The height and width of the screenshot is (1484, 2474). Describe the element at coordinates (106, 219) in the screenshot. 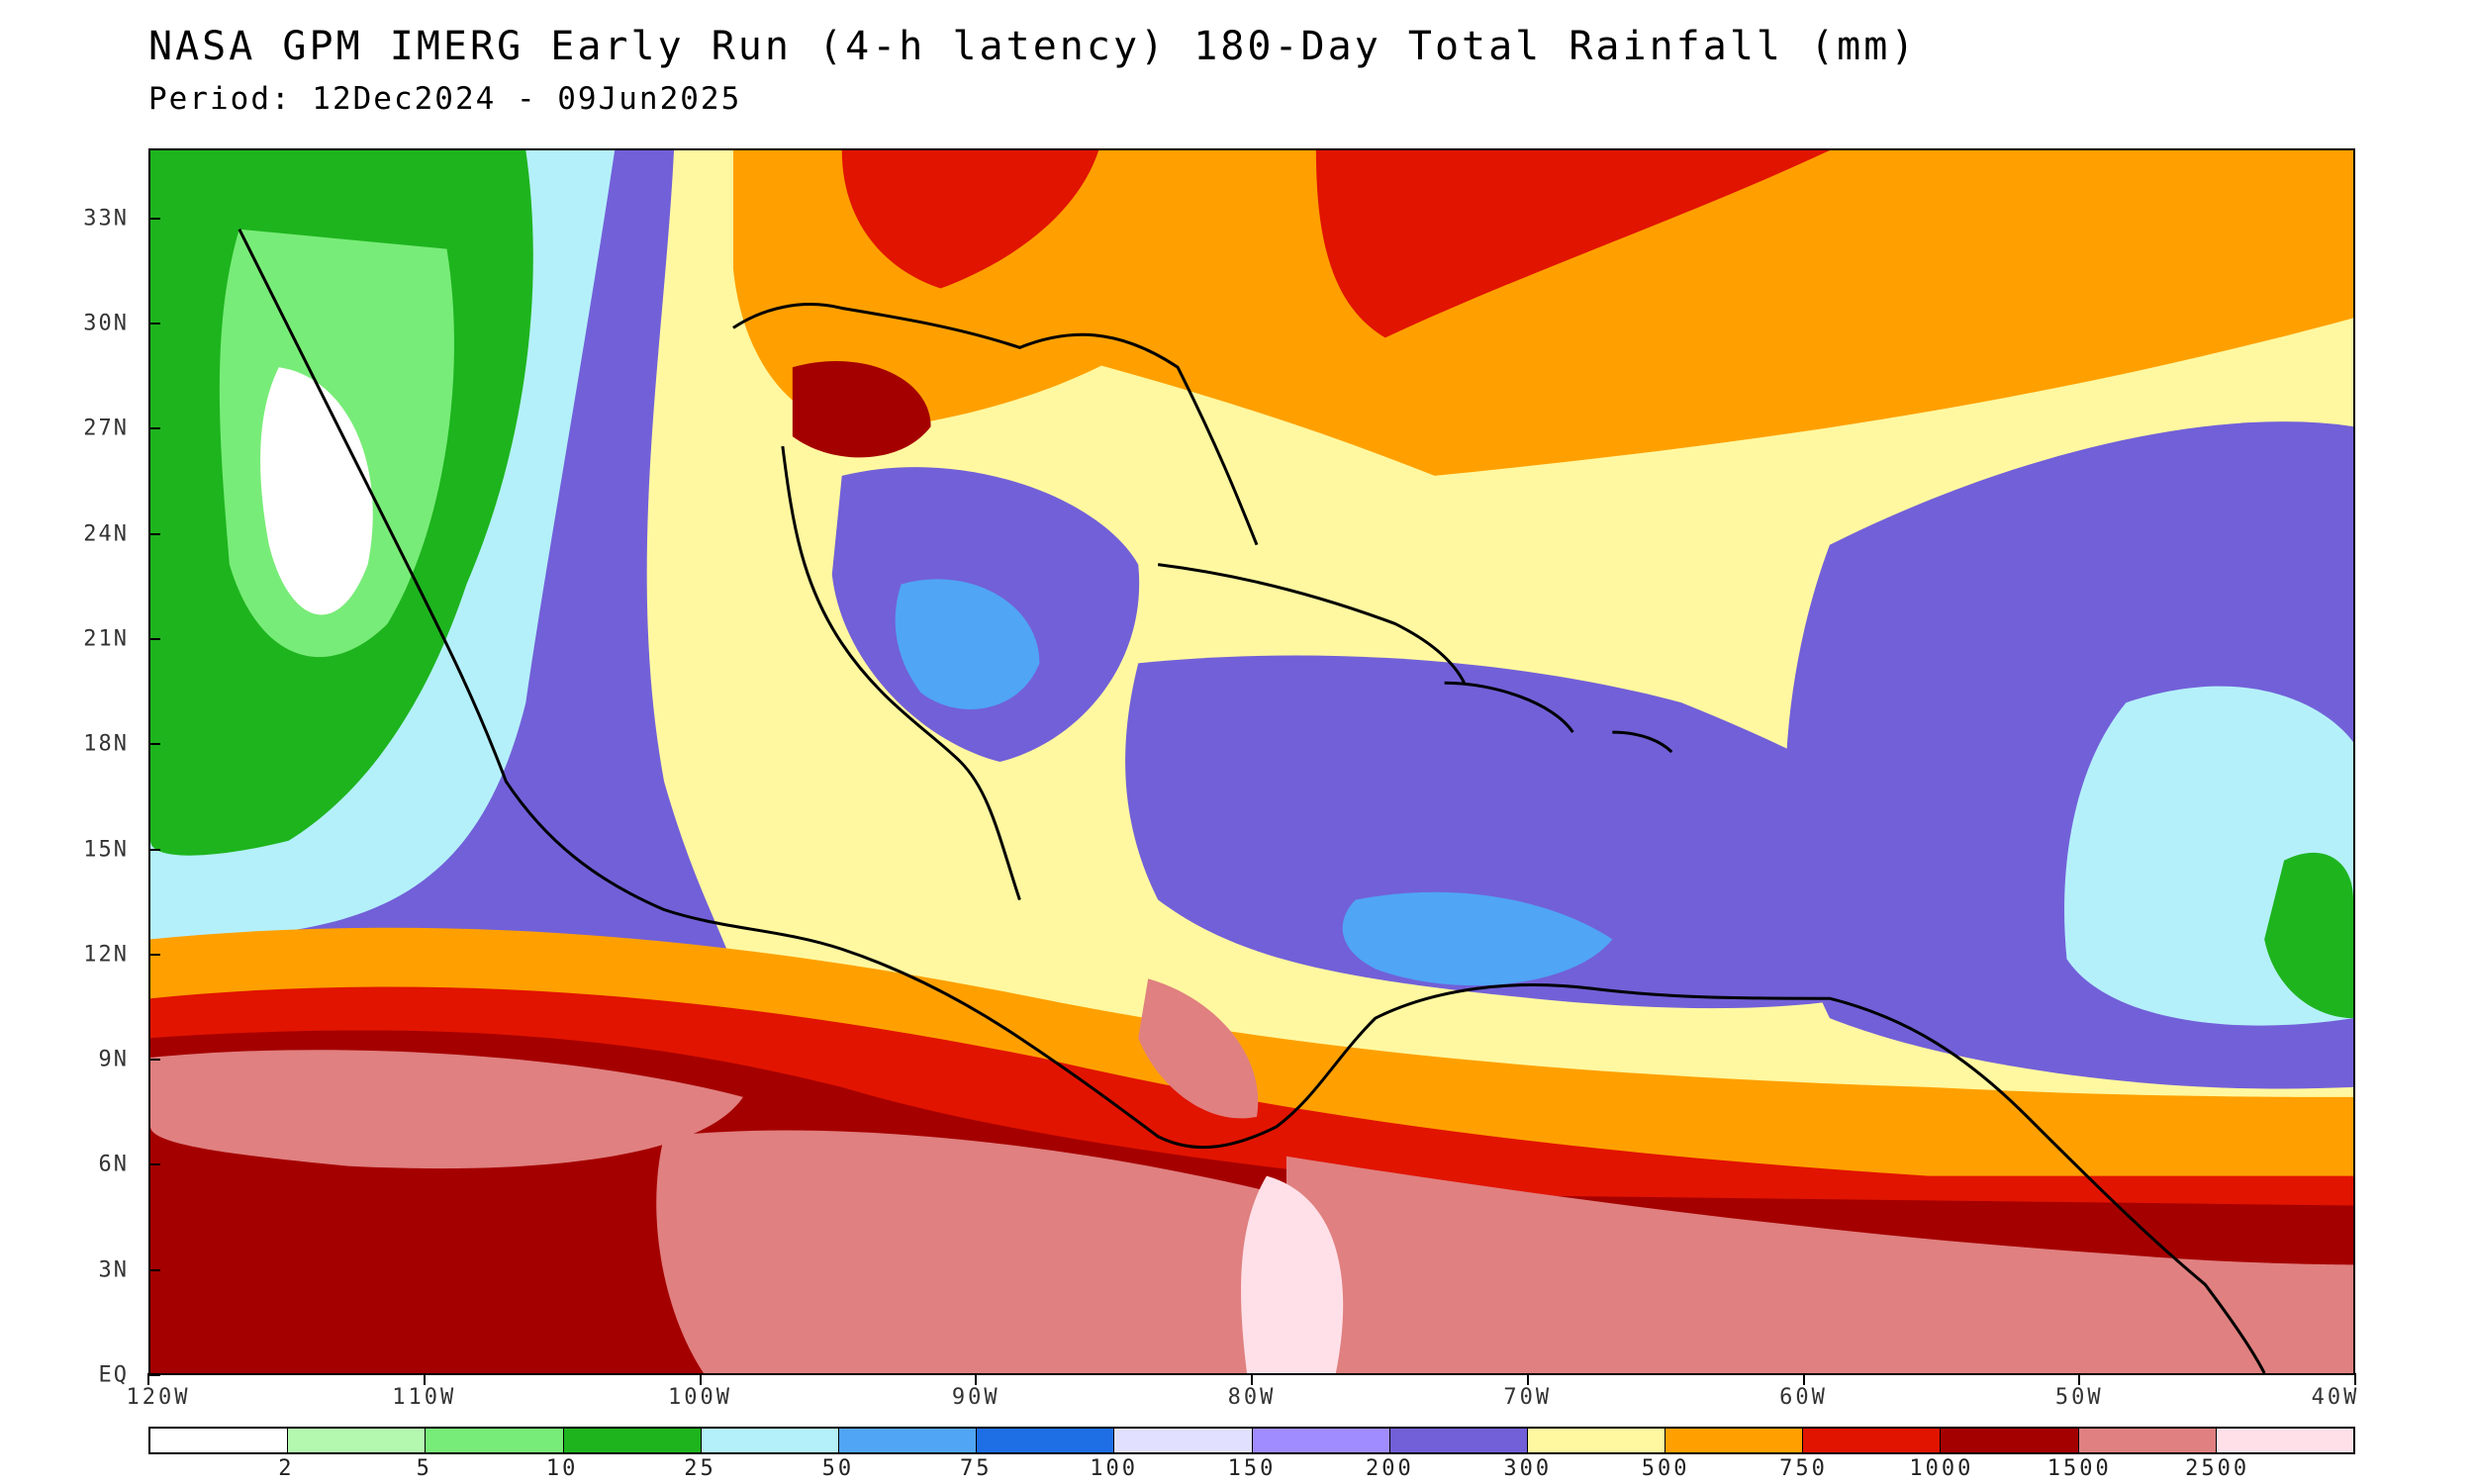

I see `latitude-tick-label: 33N` at that location.